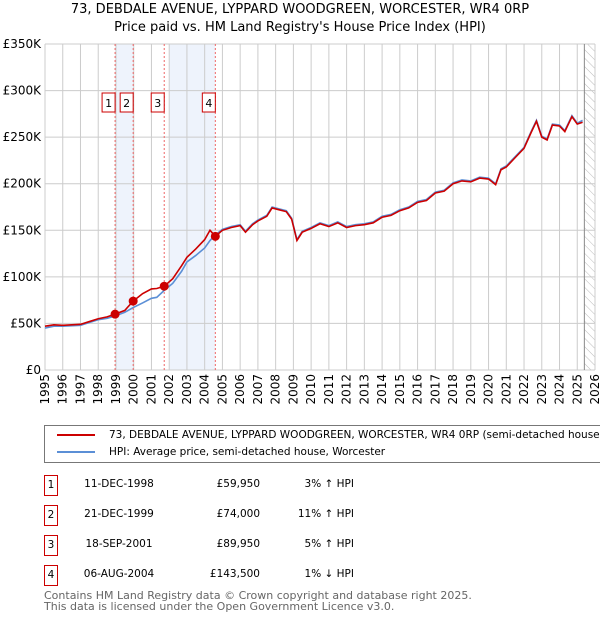  Describe the element at coordinates (238, 514) in the screenshot. I see `row-price: £74,000` at that location.